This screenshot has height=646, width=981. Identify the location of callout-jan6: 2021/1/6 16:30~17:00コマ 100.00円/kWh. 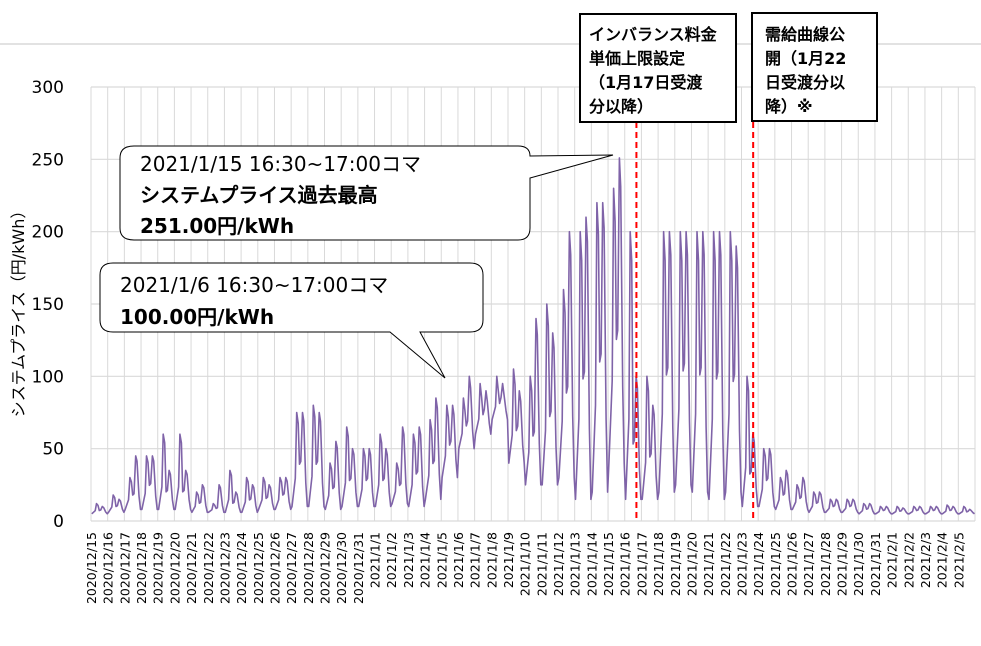
(291, 320).